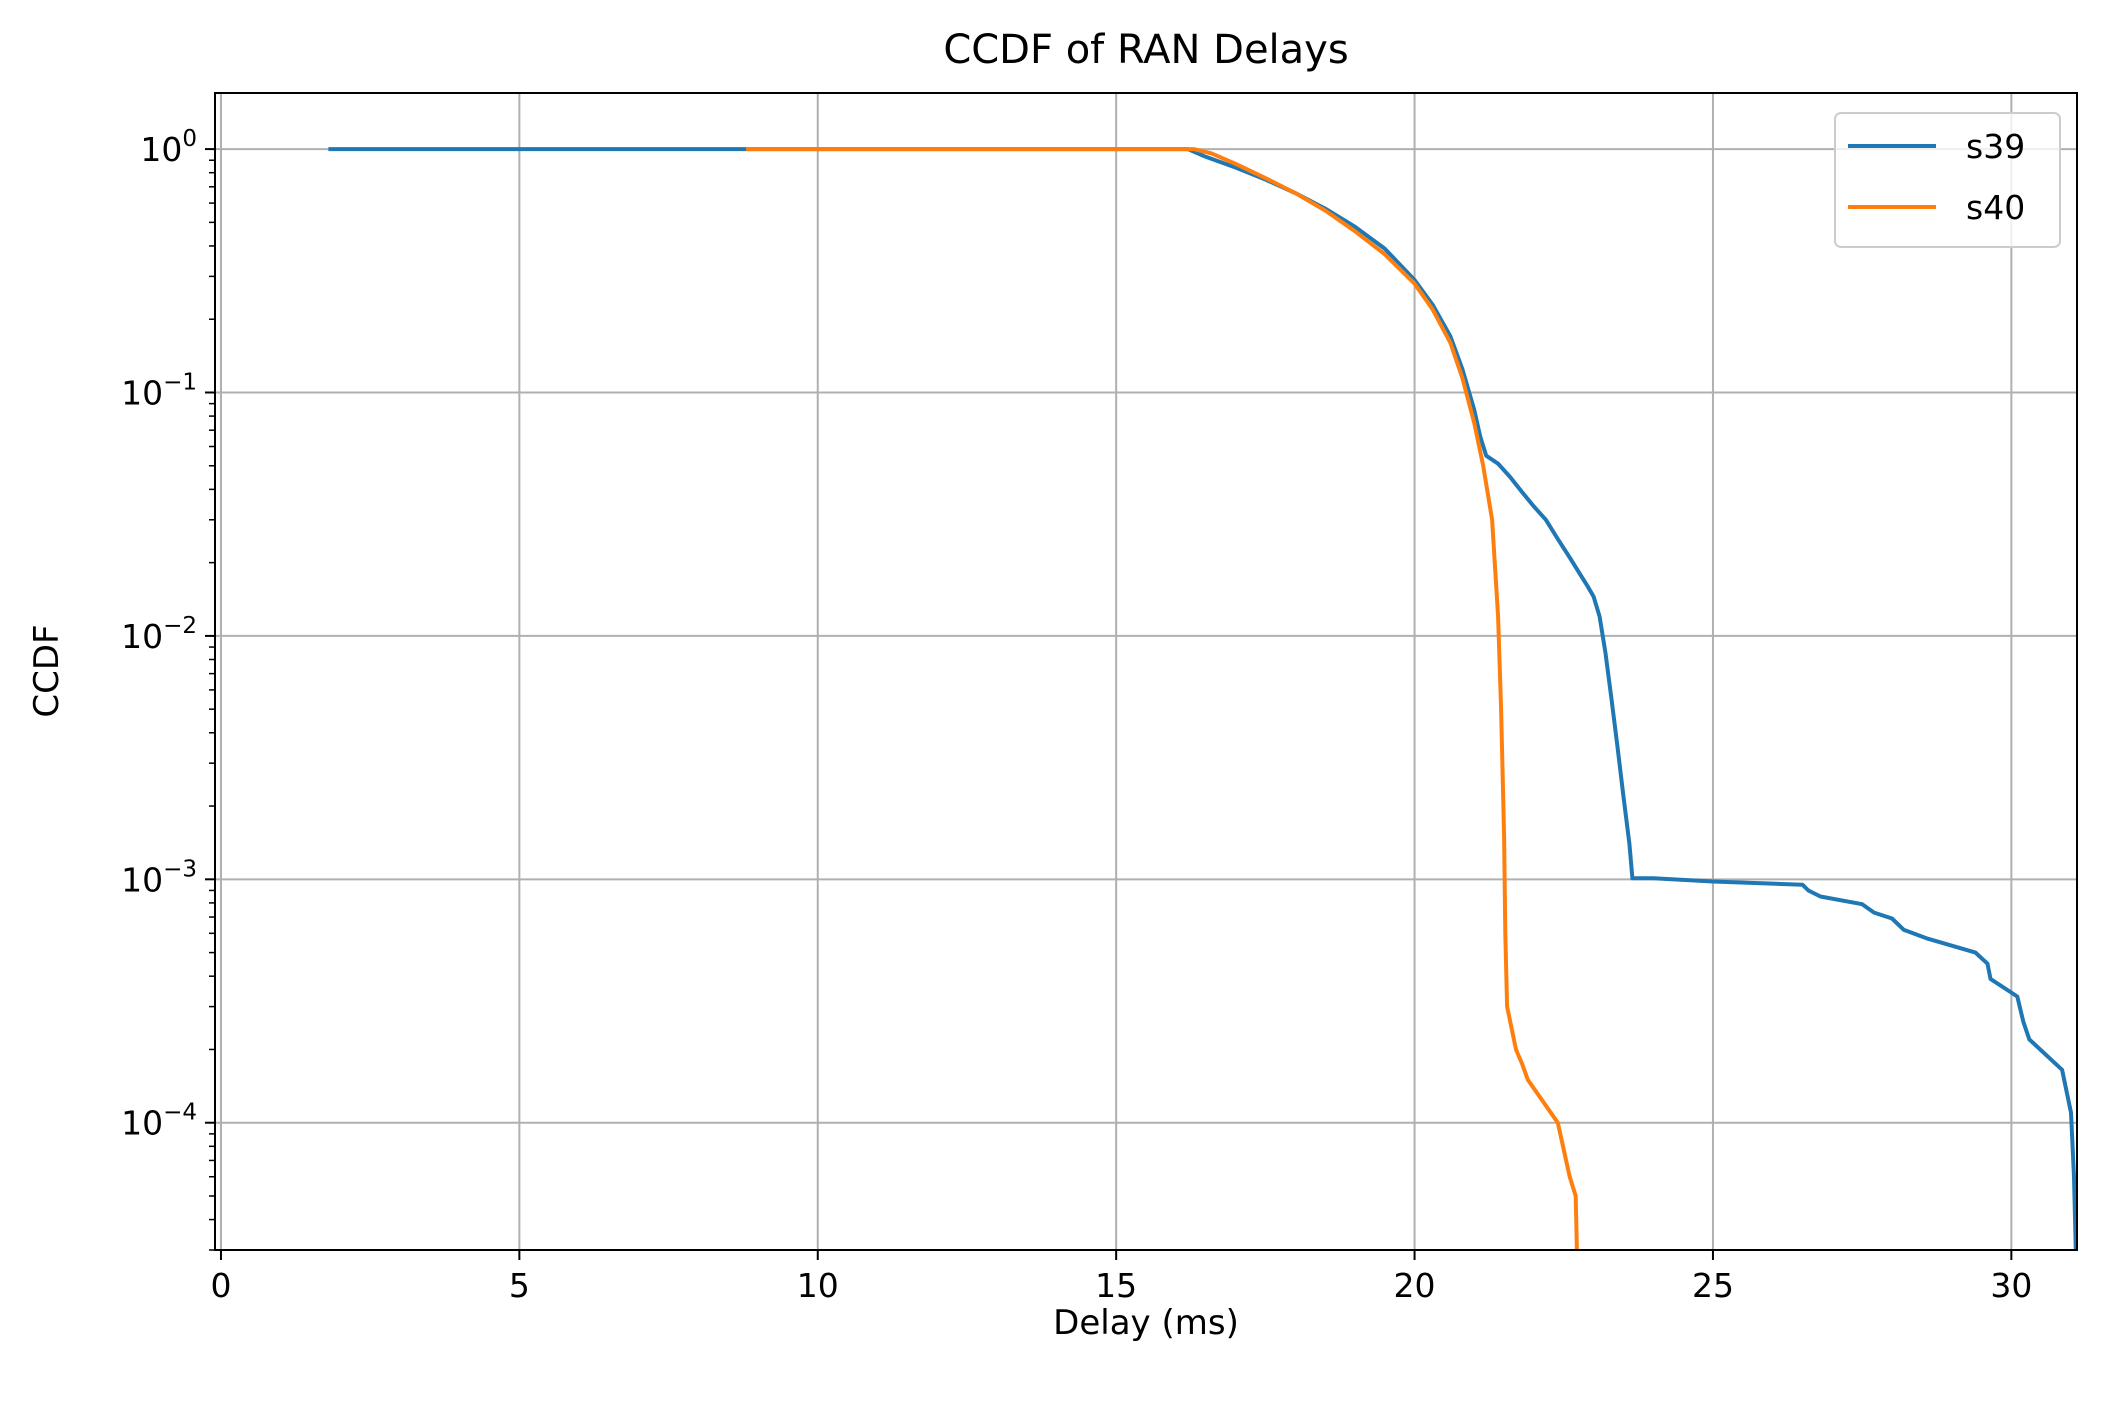 This screenshot has height=1403, width=2102. I want to click on x-tick-label: 30, so click(2011, 1285).